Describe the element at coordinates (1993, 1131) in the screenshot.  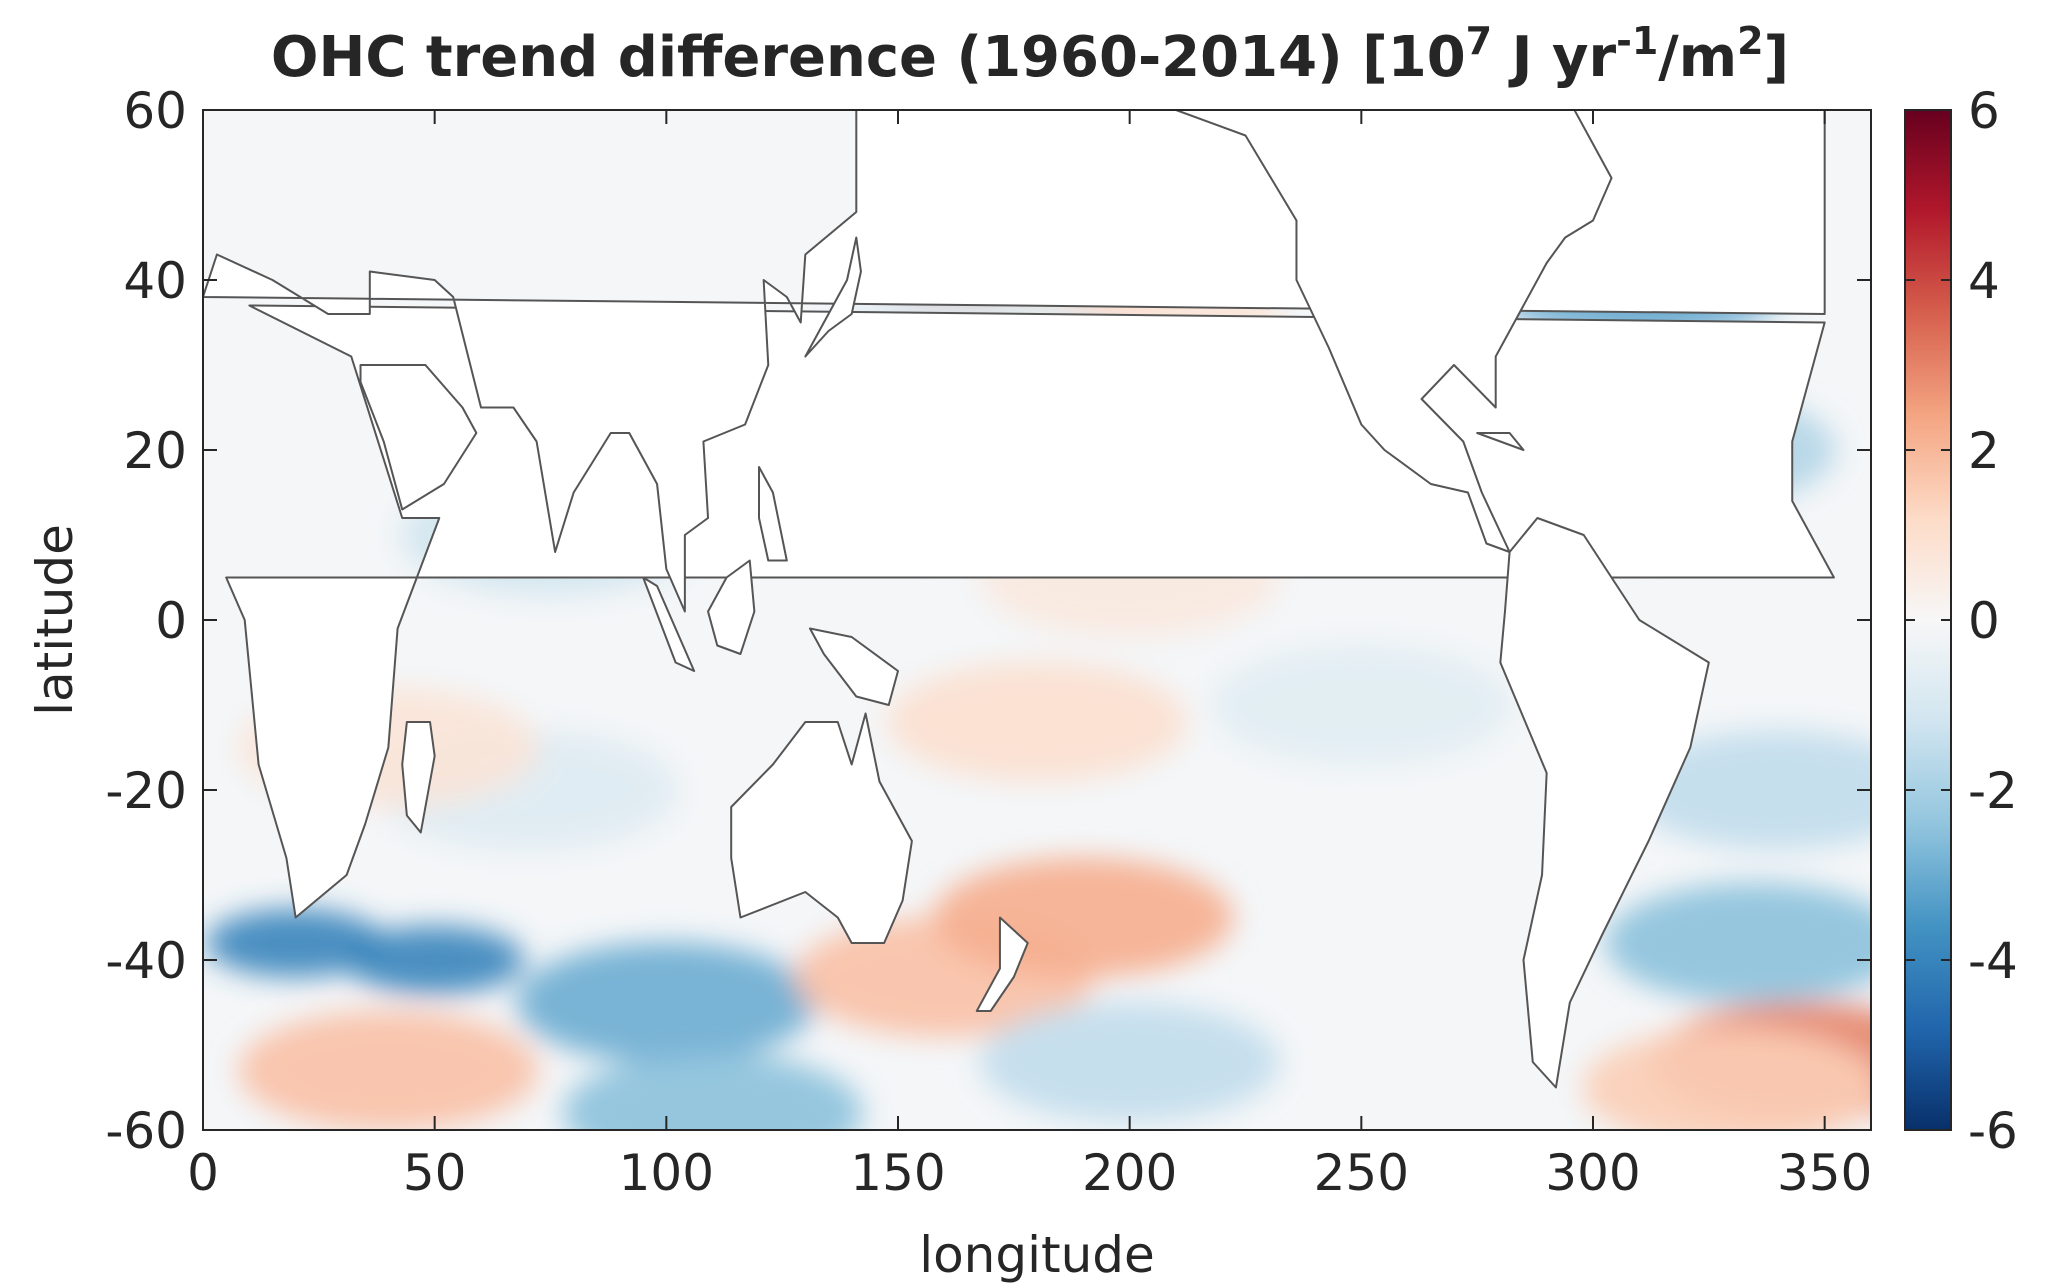
I see `colorbar-tick-label: -6` at that location.